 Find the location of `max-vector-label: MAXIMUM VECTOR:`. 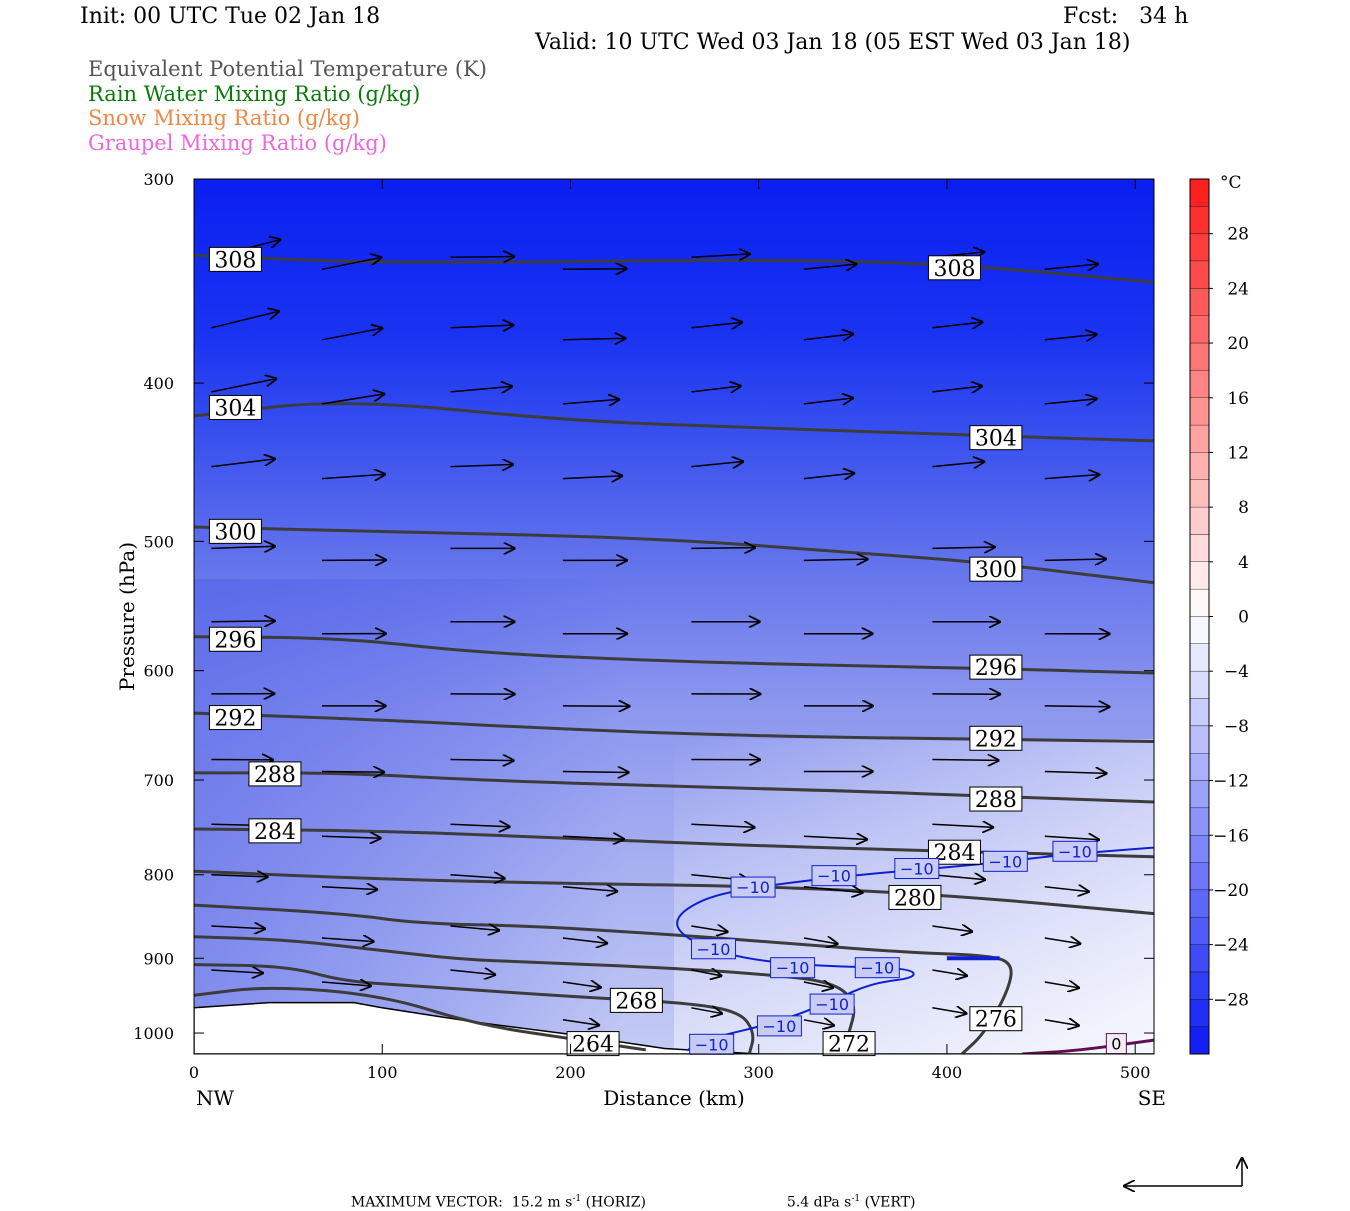

max-vector-label: MAXIMUM VECTOR: is located at coordinates (427, 1203).